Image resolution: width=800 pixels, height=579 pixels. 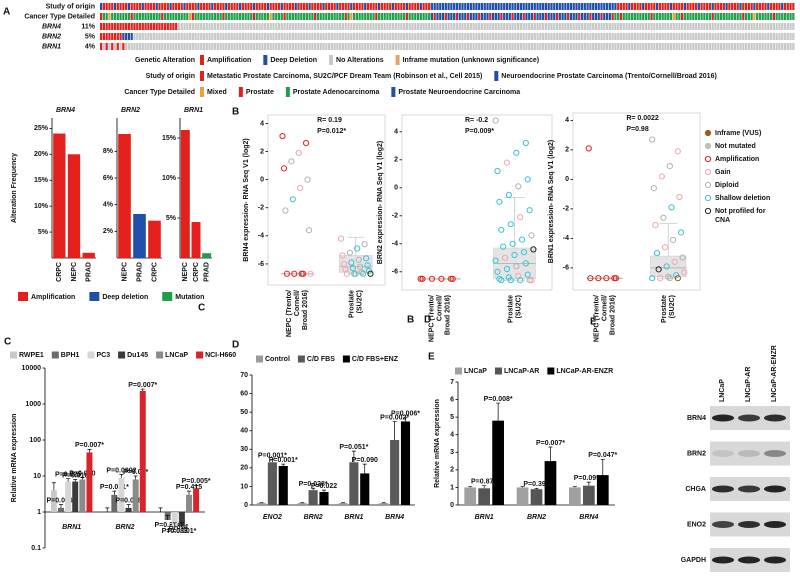 I want to click on x-tick-label: ENO2, so click(x=272, y=517).